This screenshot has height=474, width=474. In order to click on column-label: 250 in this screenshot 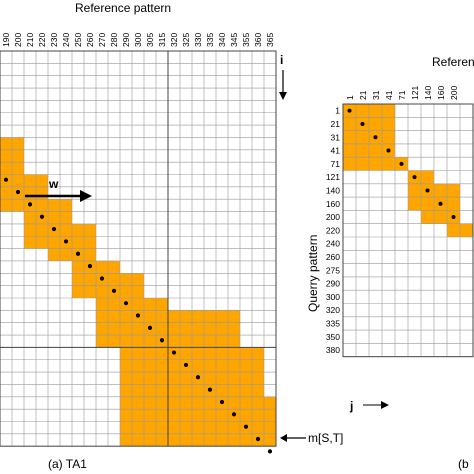, I will do `click(78, 40)`.